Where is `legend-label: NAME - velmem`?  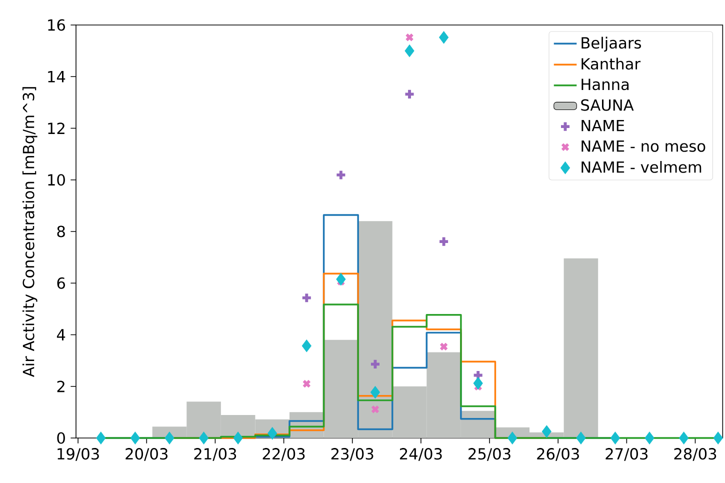
legend-label: NAME - velmem is located at coordinates (642, 167).